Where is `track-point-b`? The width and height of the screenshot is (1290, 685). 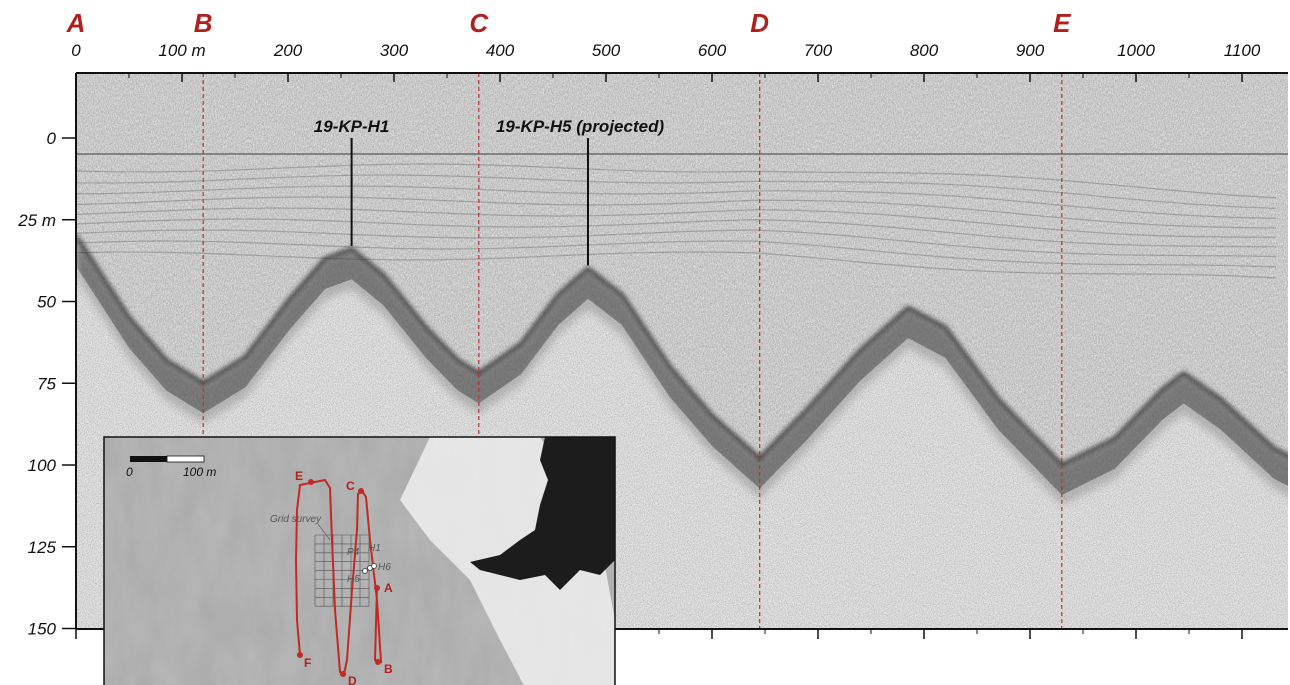 track-point-b is located at coordinates (378, 662).